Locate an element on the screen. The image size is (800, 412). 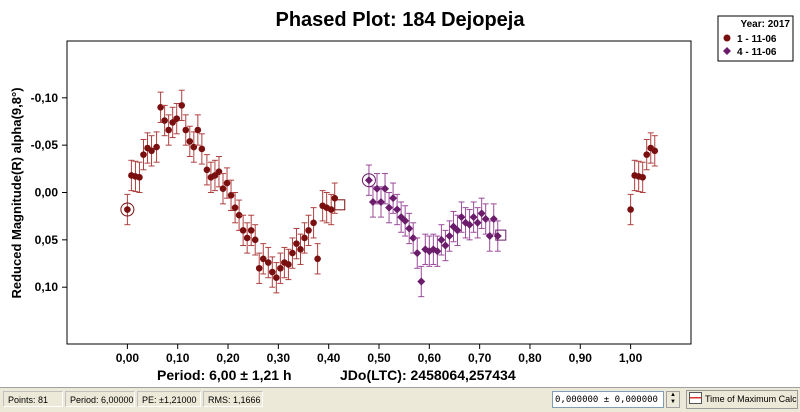
chart-title: Phased Plot: 184 Dejopeja is located at coordinates (401, 20).